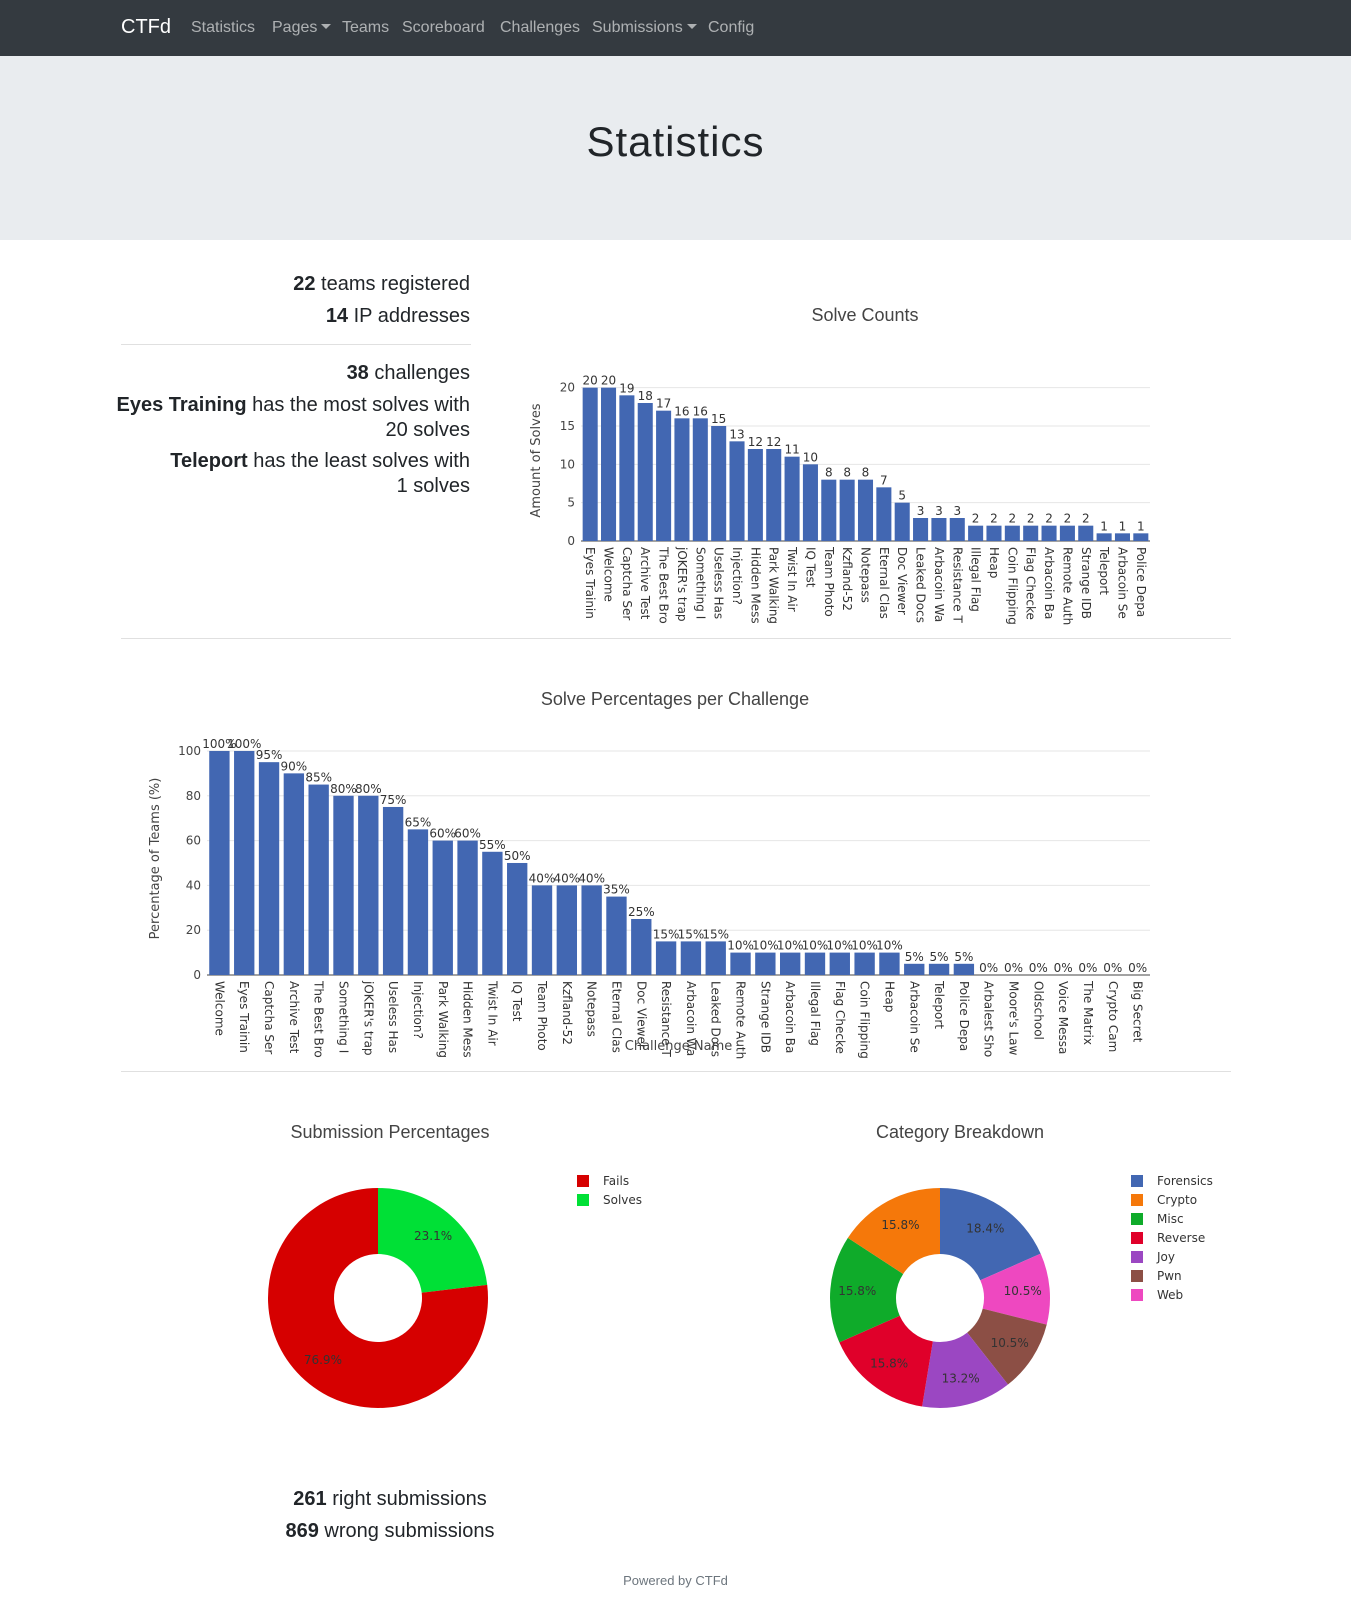 This screenshot has width=1351, height=1612. I want to click on x-tick-label: Park Walking, so click(774, 585).